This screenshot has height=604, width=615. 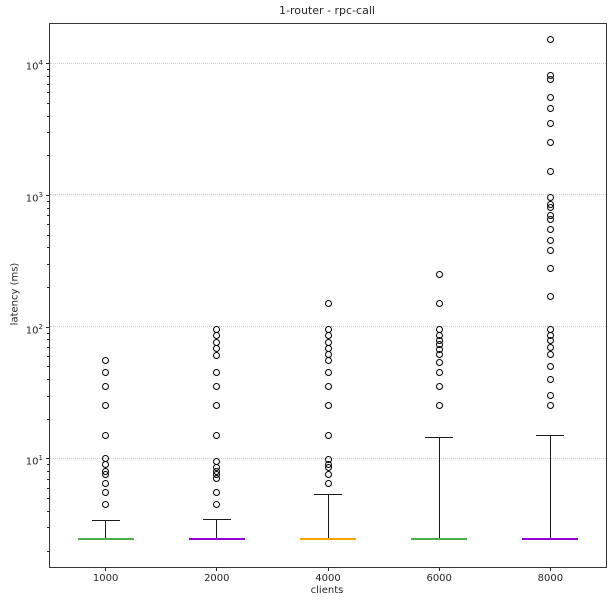 I want to click on y-tick-label: 10², so click(x=34, y=329).